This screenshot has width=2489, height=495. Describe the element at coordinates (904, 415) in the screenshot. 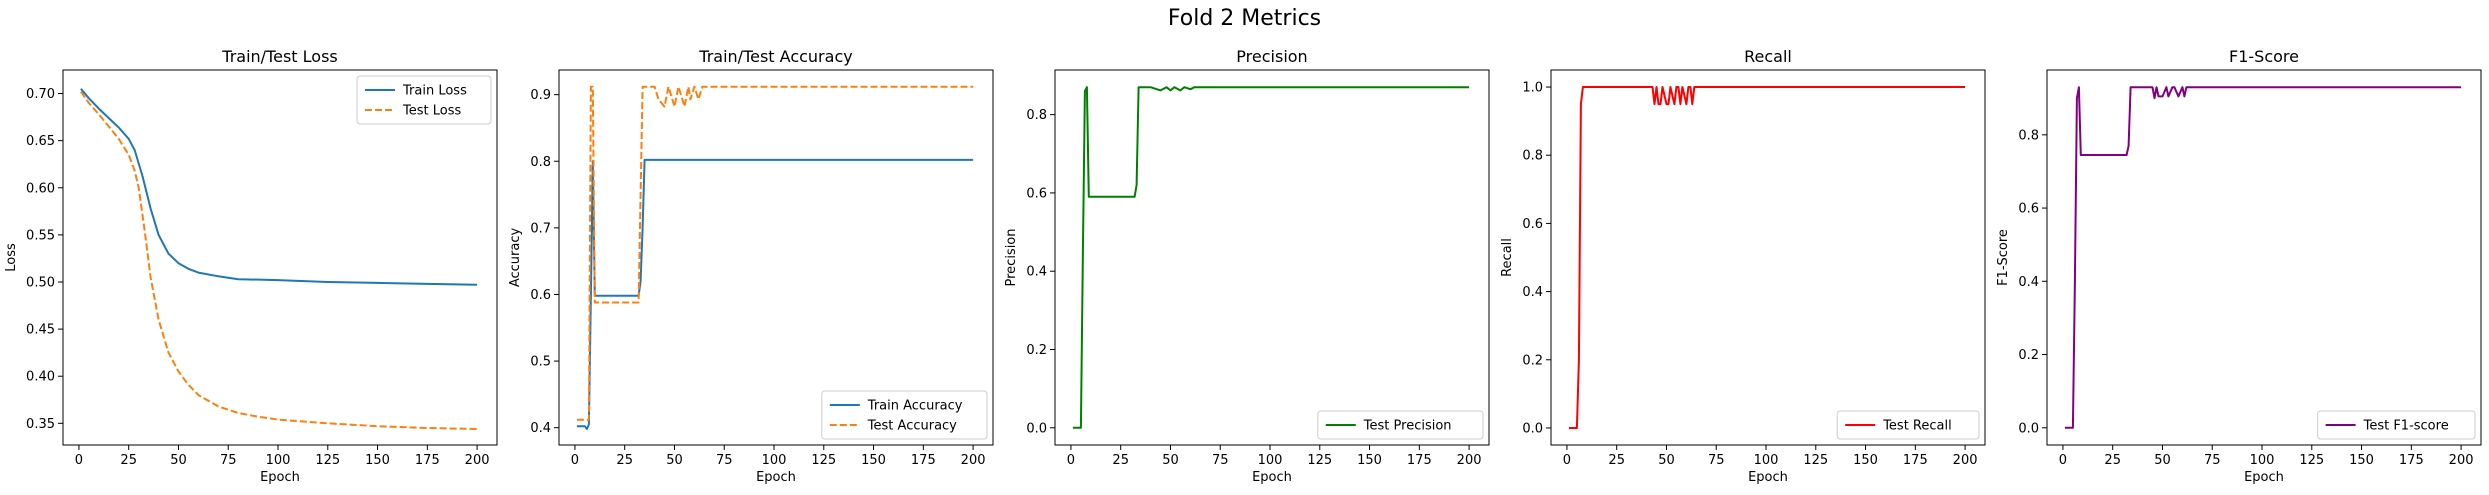

I see `legend: Train Accuracy Test Accuracy` at that location.